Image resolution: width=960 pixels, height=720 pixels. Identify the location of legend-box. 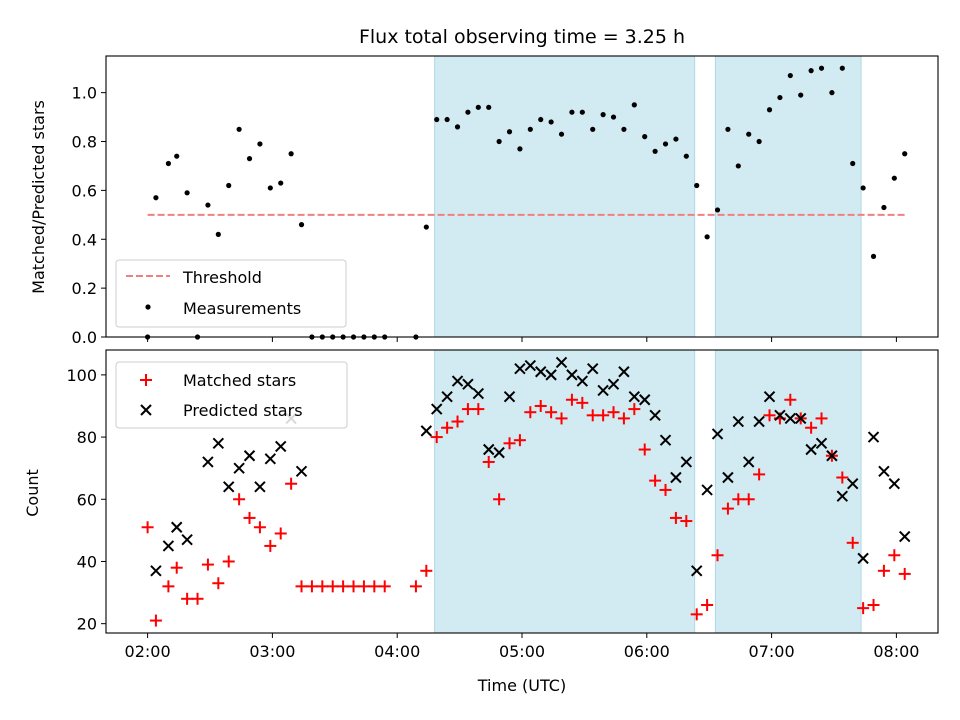
(231, 395).